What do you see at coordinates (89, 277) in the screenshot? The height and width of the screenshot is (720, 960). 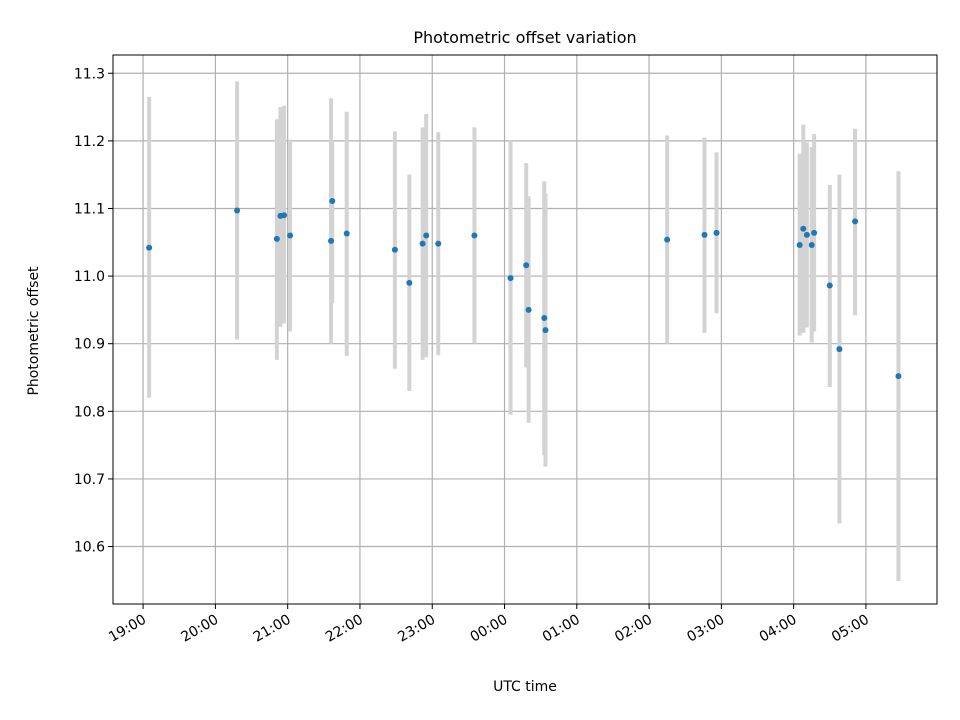 I see `y-tick-label: 11.0` at bounding box center [89, 277].